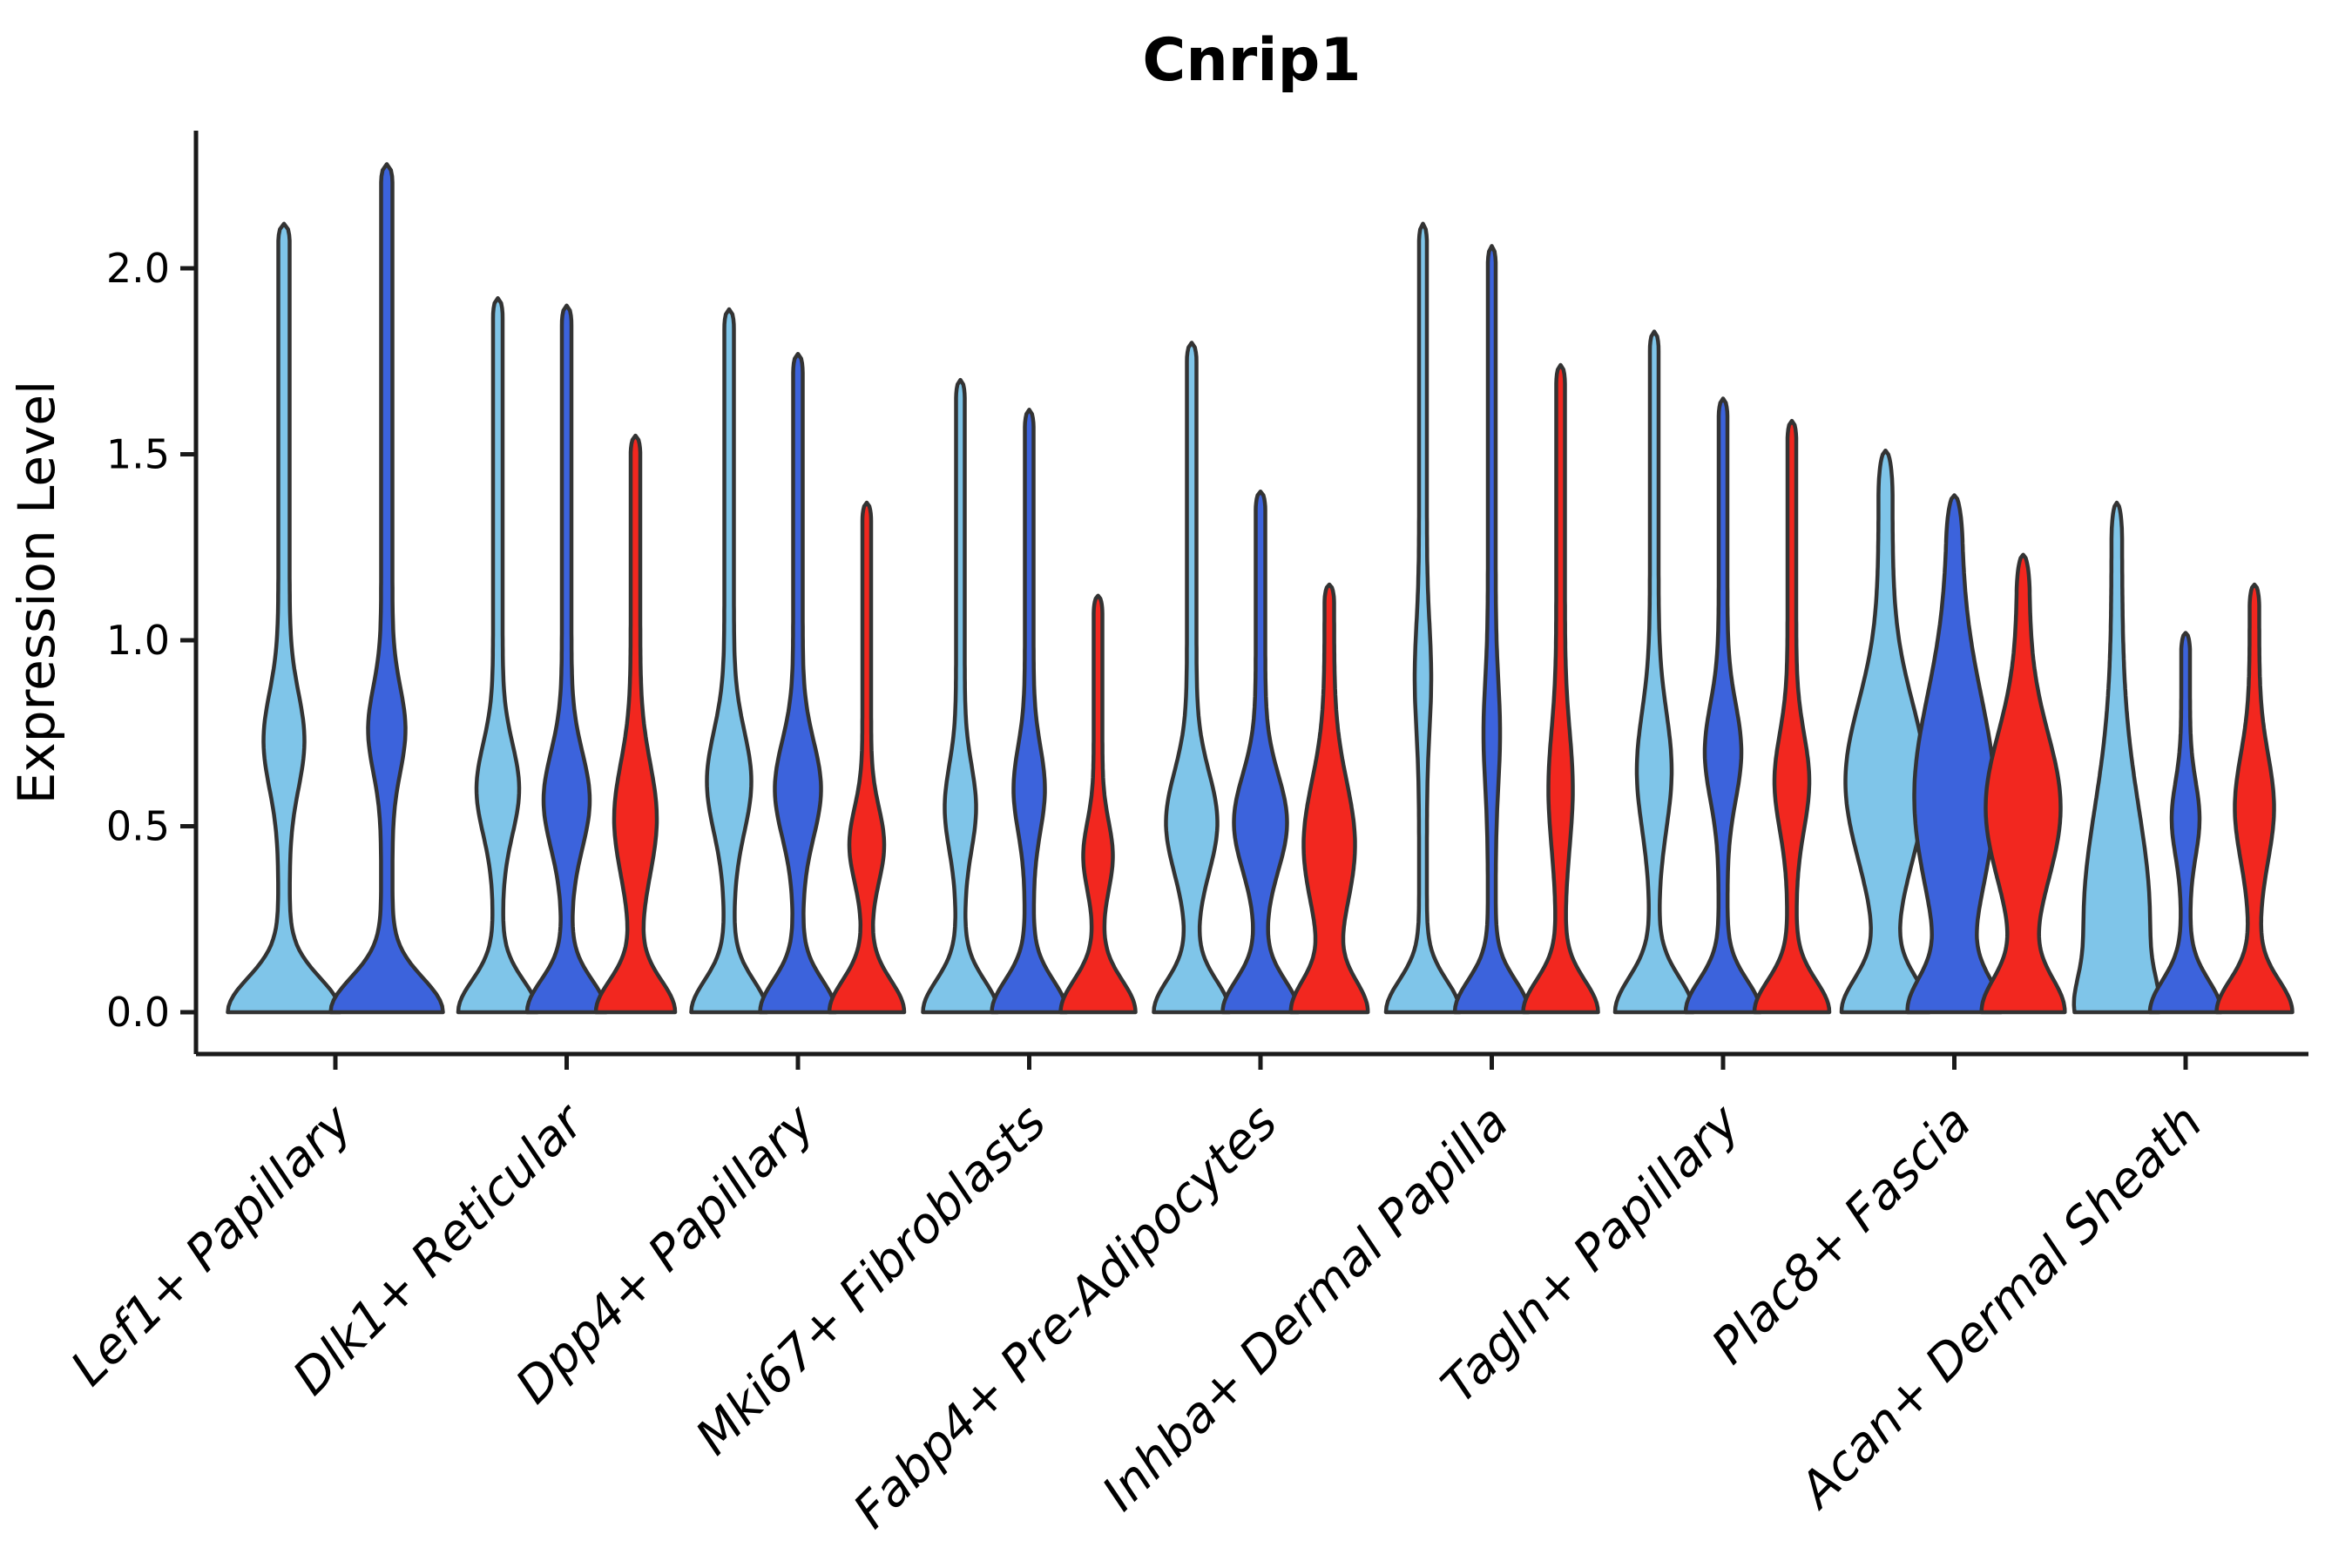 This screenshot has width=2352, height=1568. Describe the element at coordinates (1192, 678) in the screenshot. I see `violin-fabp4-light_blue` at that location.